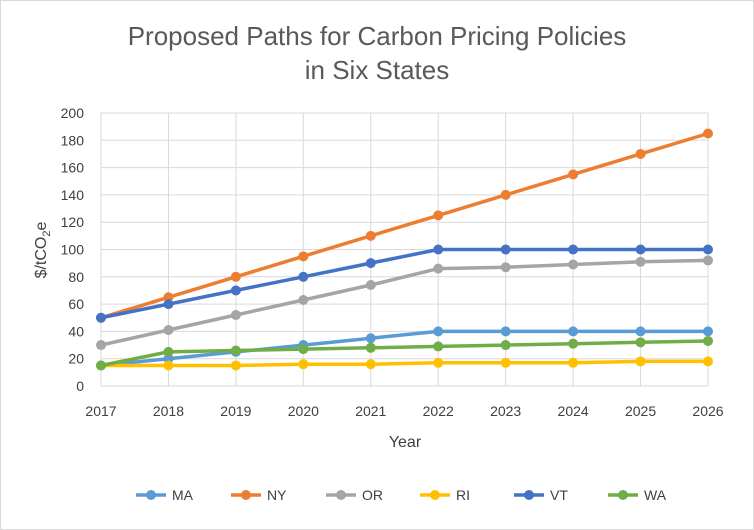 The height and width of the screenshot is (530, 754). What do you see at coordinates (76, 331) in the screenshot?
I see `y-tick-label: 40` at bounding box center [76, 331].